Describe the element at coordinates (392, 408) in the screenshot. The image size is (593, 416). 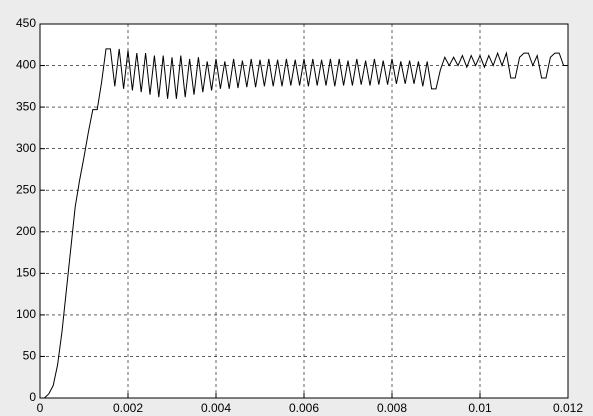
I see `x-tick-label: 0.008` at that location.